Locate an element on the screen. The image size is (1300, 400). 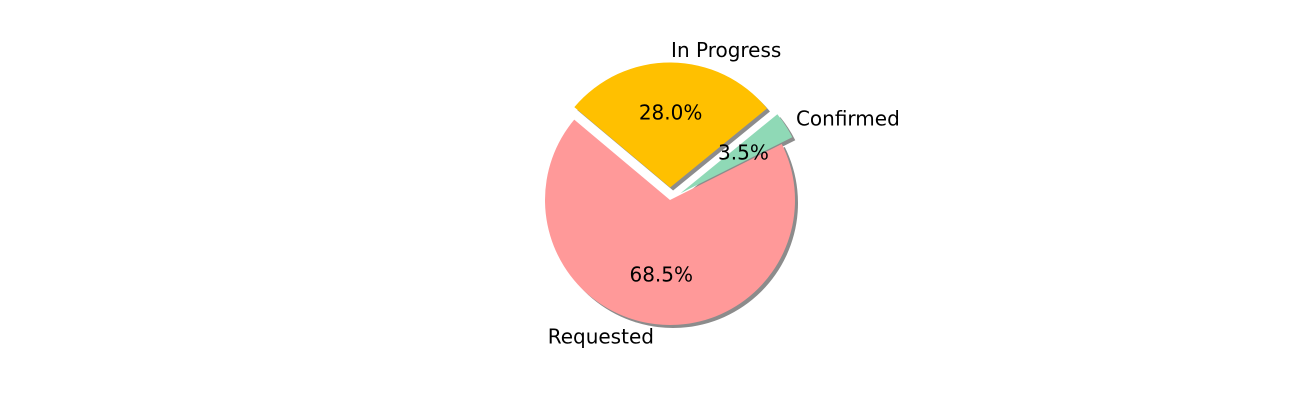
pie-slices is located at coordinates (670, 194).